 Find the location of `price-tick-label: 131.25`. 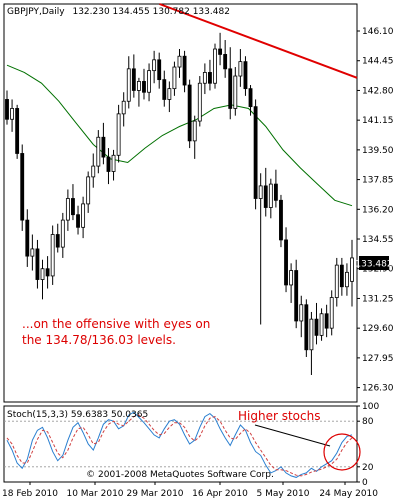

price-tick-label: 131.25 is located at coordinates (378, 299).